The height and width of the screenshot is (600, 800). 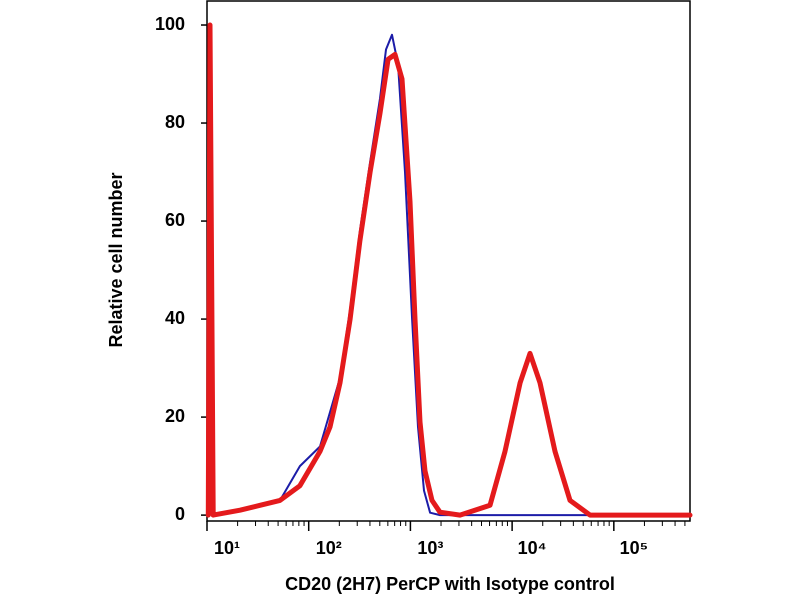 What do you see at coordinates (170, 24) in the screenshot?
I see `y-tick-label: 100` at bounding box center [170, 24].